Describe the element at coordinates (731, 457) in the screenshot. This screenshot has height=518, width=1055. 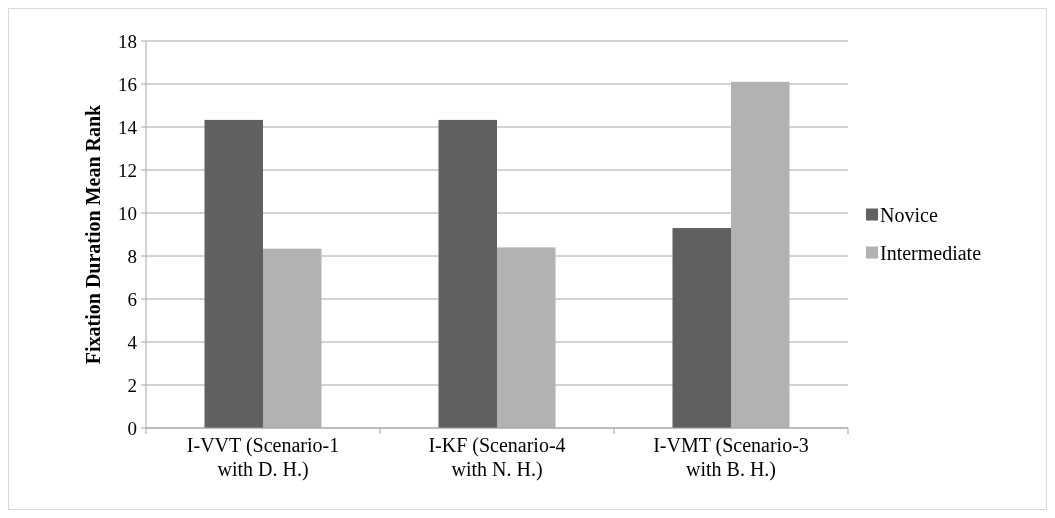
I see `x-tick-label: I-VMT (Scenario-3 with B. H.)` at that location.